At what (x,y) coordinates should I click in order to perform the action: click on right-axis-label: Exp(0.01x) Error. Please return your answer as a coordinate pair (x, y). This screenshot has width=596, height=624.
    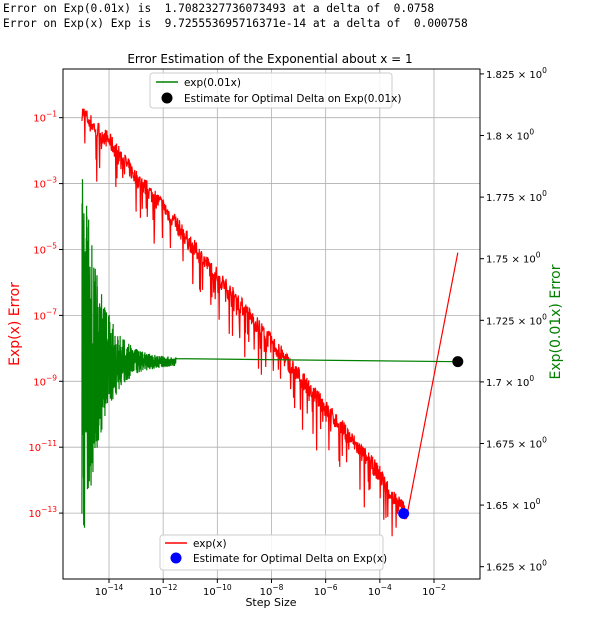
    Looking at the image, I should click on (556, 321).